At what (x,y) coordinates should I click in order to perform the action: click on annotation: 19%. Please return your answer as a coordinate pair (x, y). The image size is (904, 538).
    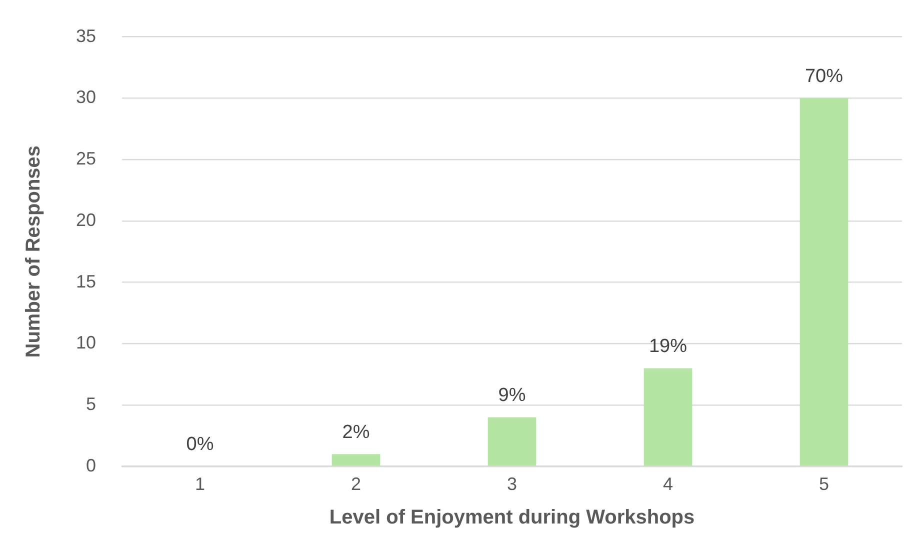
    Looking at the image, I should click on (668, 346).